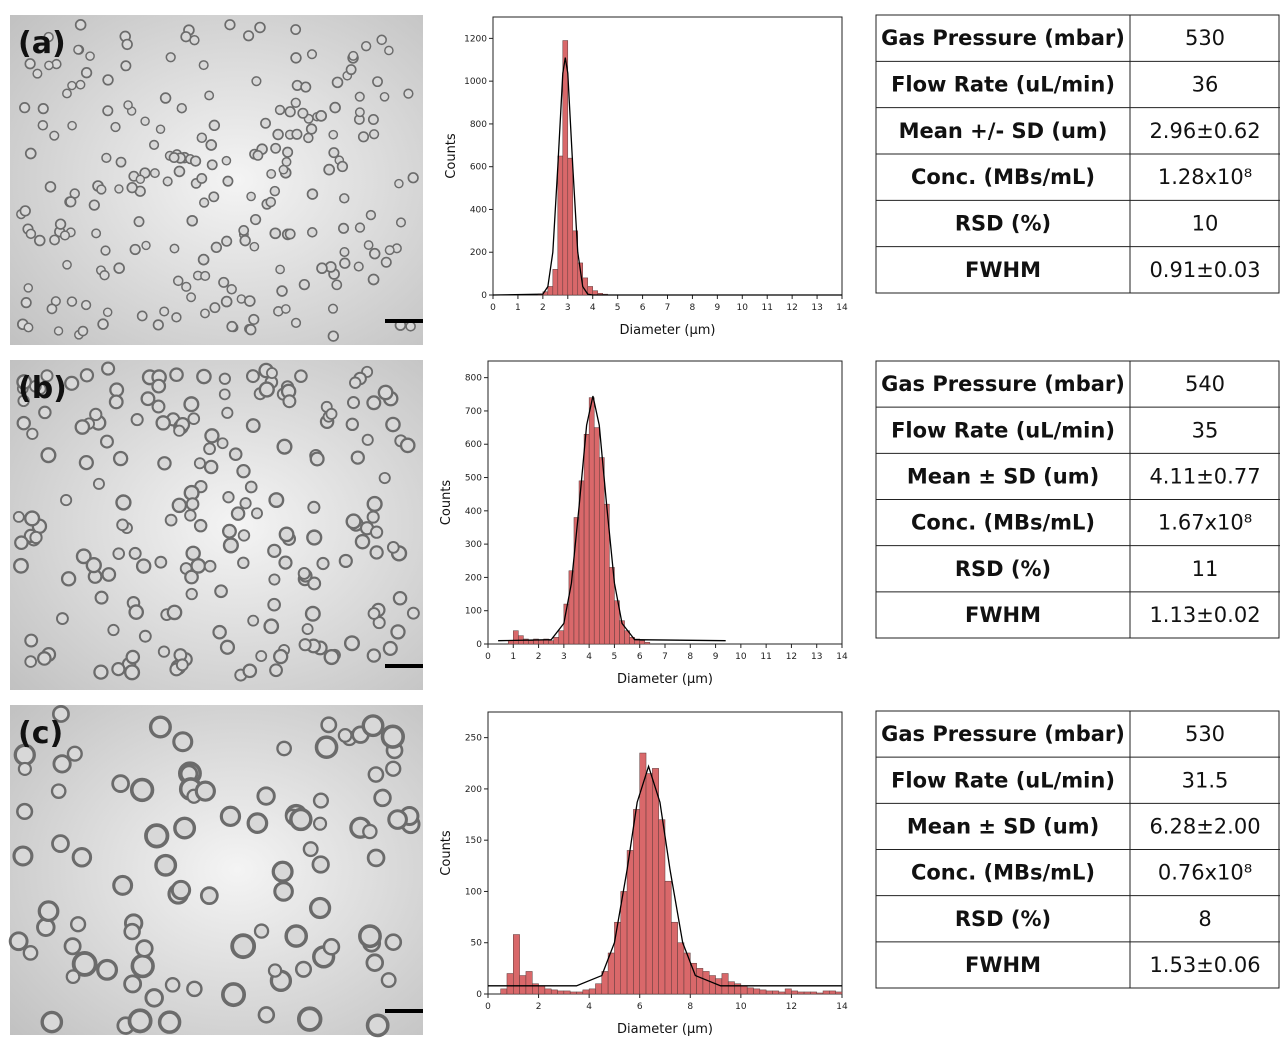 Image resolution: width=1280 pixels, height=1044 pixels. Describe the element at coordinates (404, 666) in the screenshot. I see `scale-bar` at that location.